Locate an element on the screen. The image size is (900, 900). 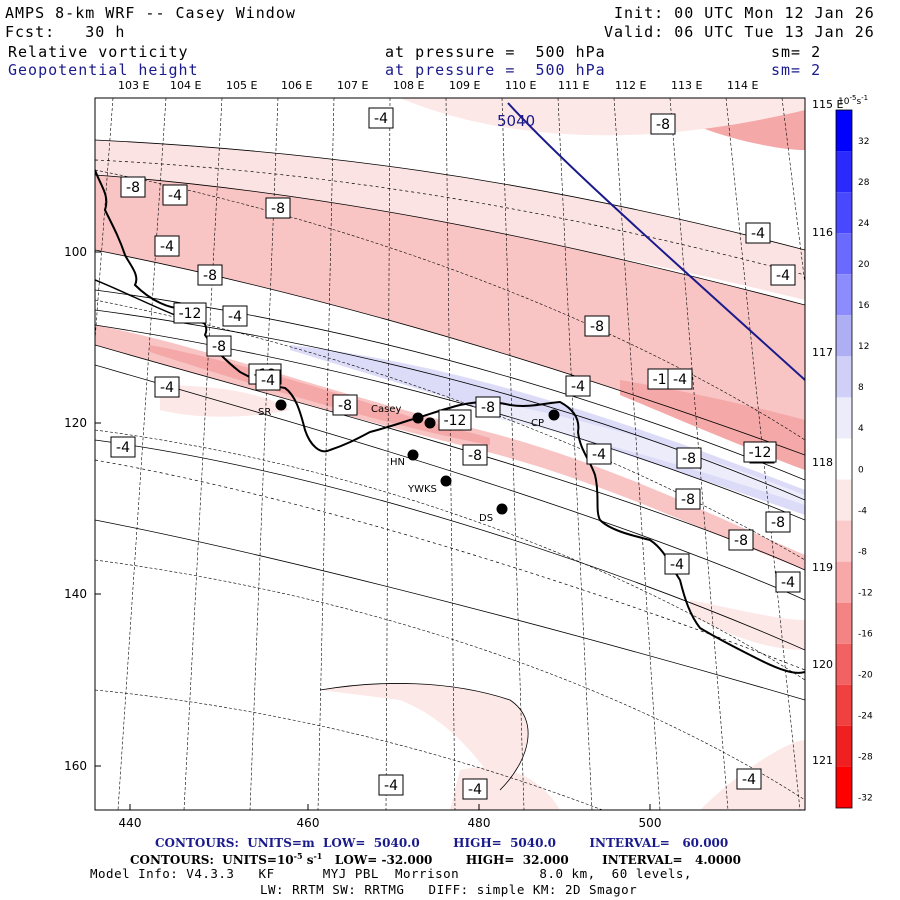
top-lon-label: 114 E is located at coordinates (742, 85).